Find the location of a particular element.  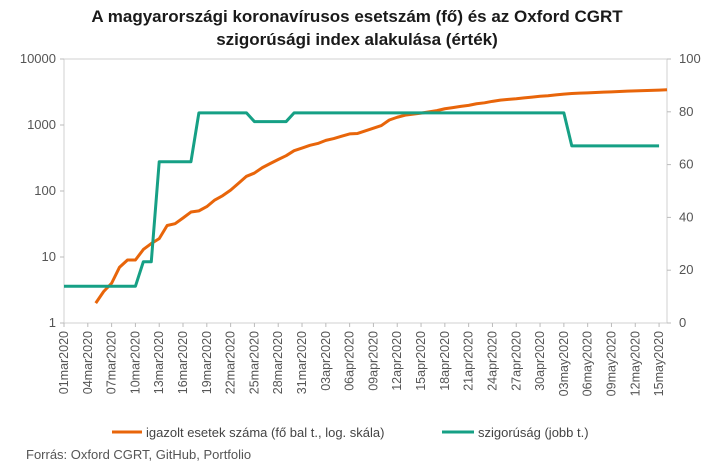

x-tick-label: 06apr2020 is located at coordinates (350, 361).